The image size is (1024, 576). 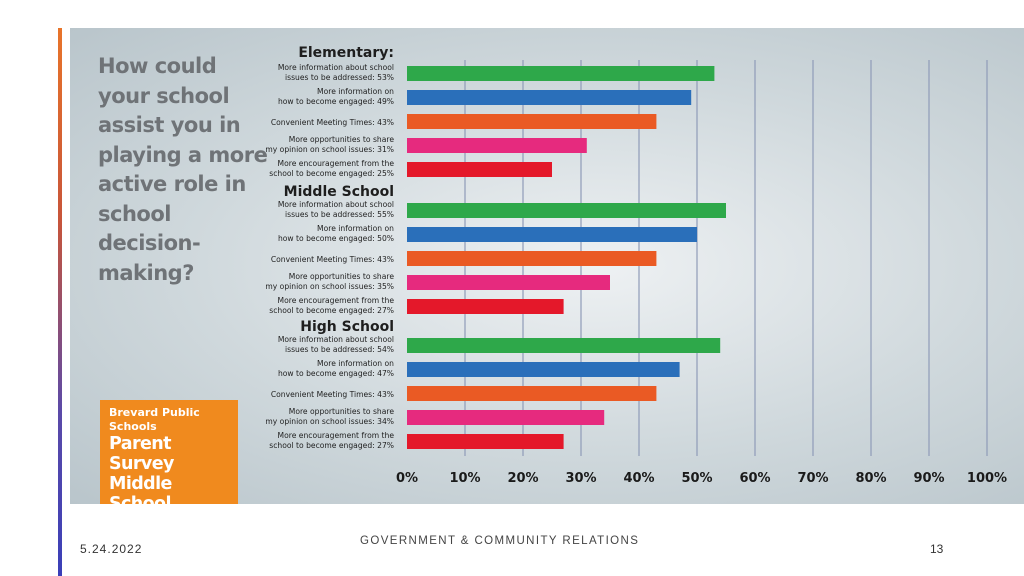 I want to click on x-tick-label: 30%, so click(x=580, y=478).